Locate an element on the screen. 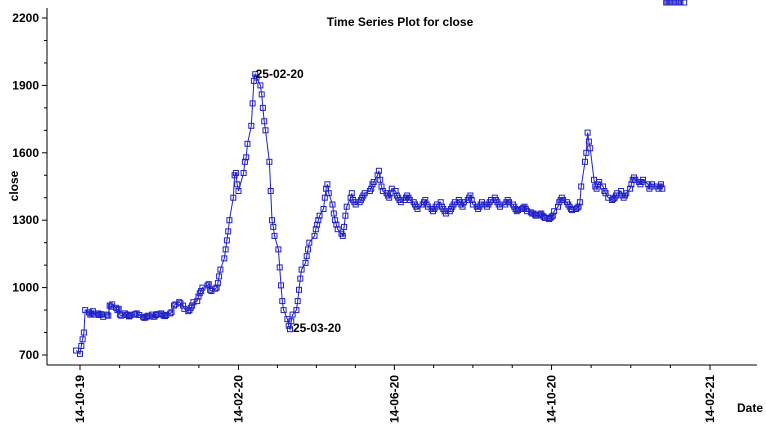 This screenshot has height=428, width=766. y-tick-label: 2200 is located at coordinates (25, 18).